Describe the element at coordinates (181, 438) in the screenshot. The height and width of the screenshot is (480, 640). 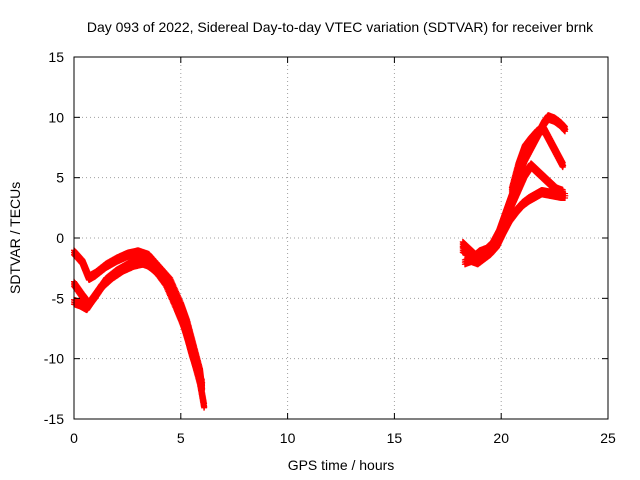
I see `x-tick-label: 5` at that location.